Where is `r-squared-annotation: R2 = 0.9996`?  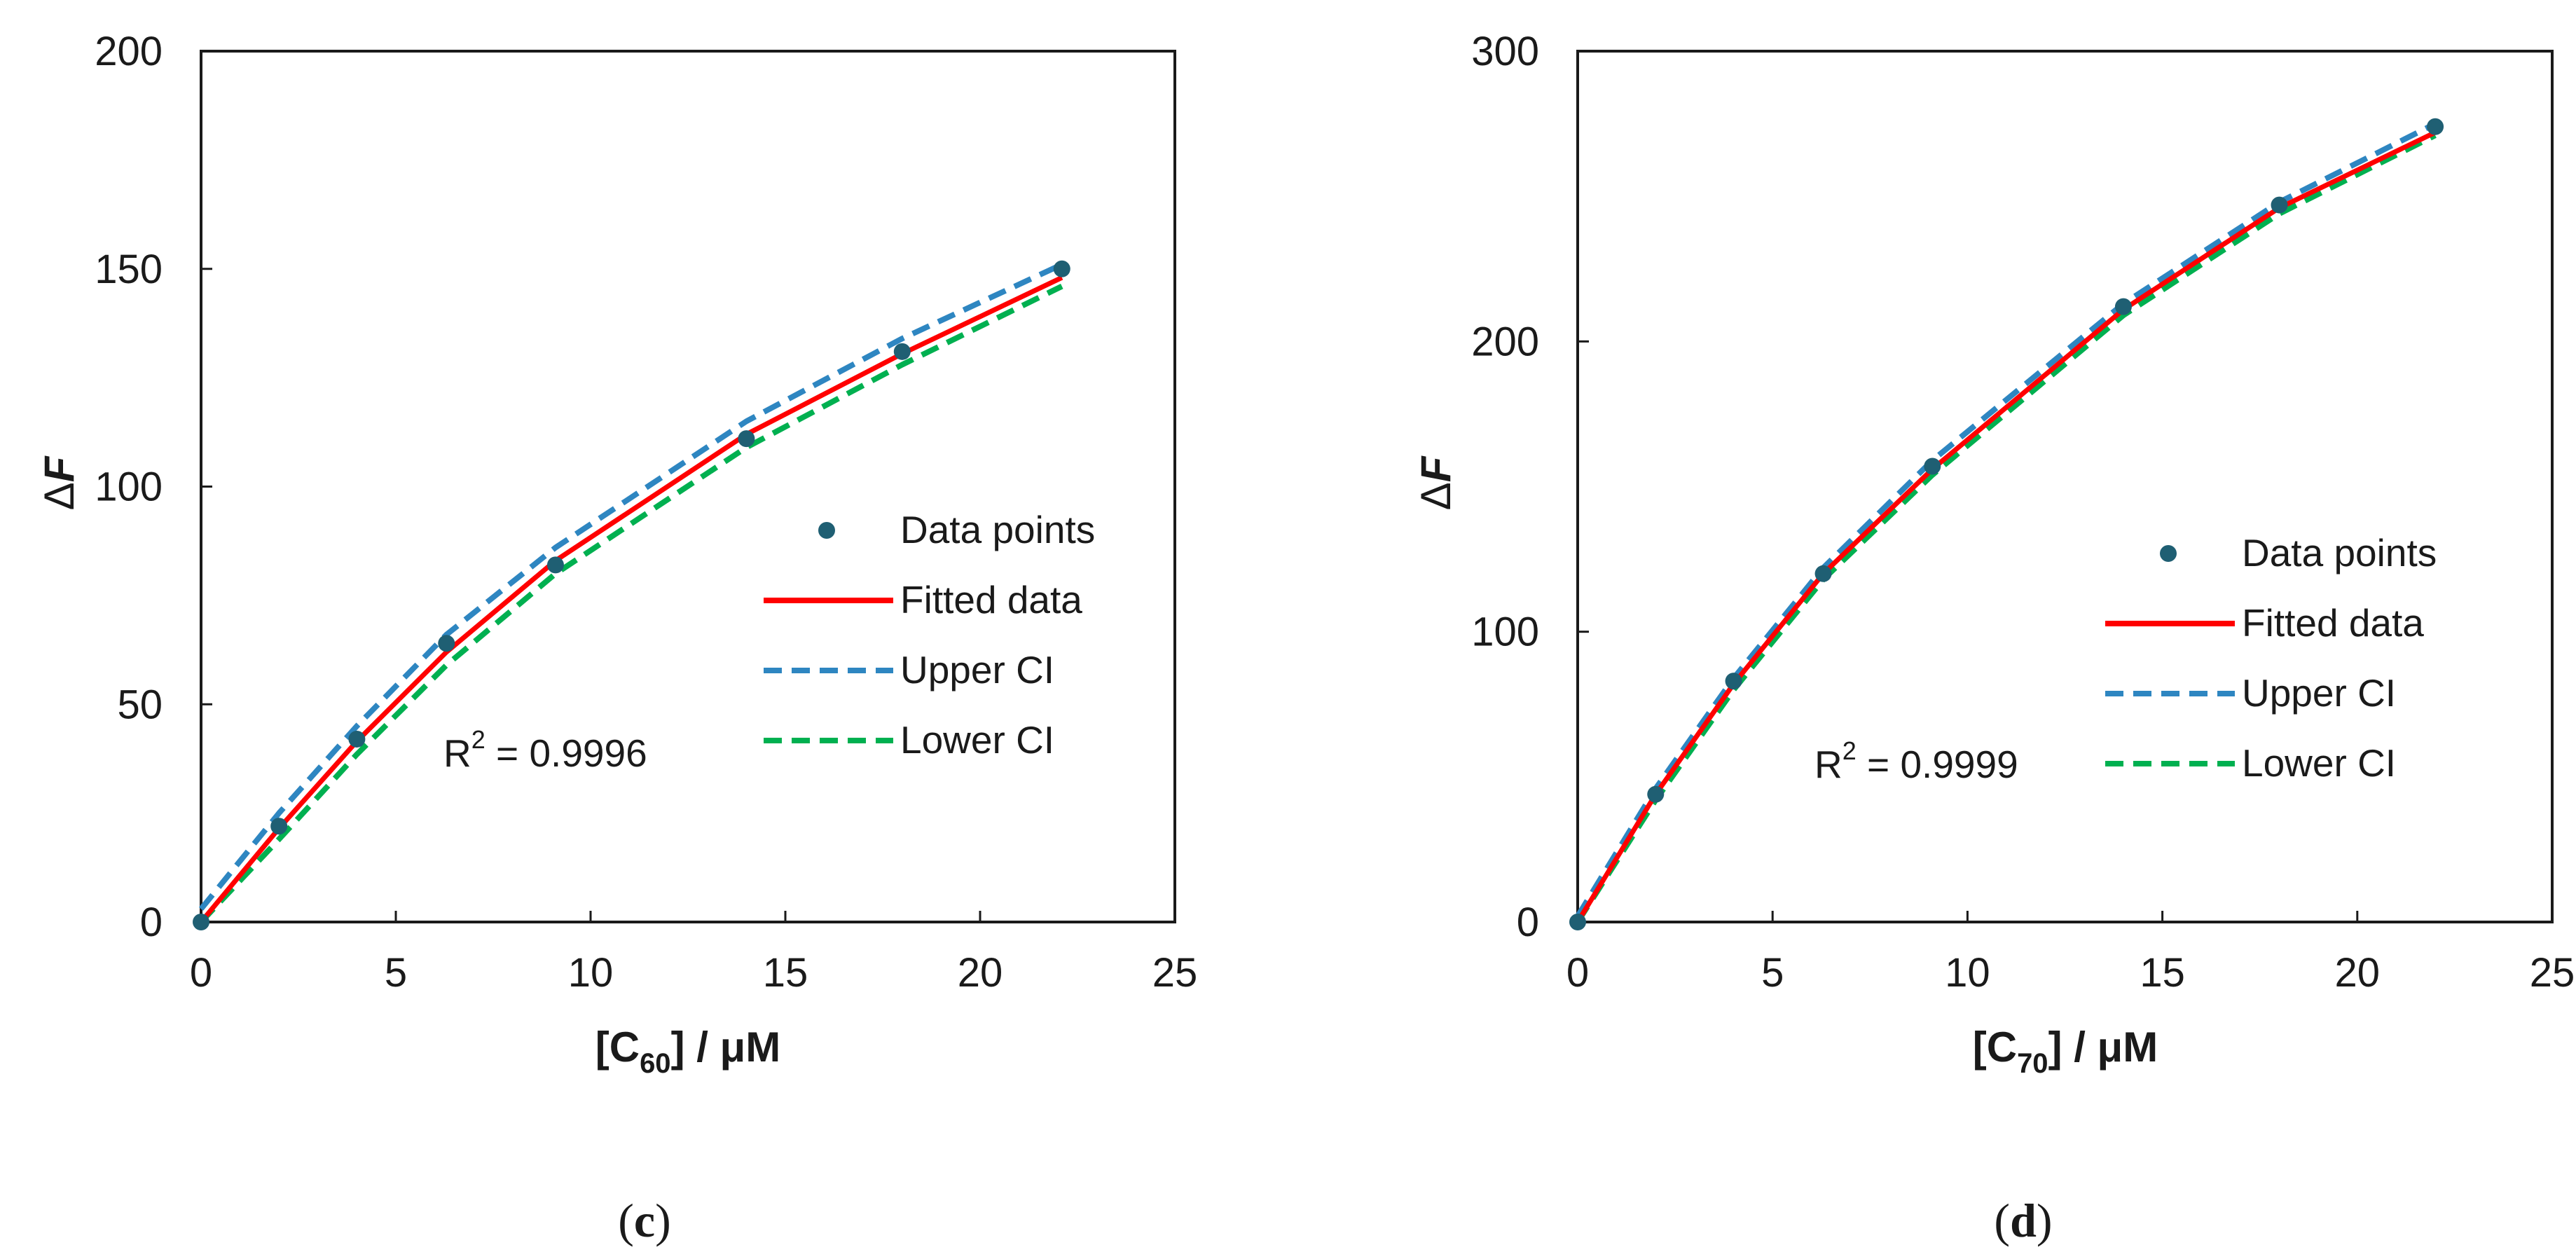 r-squared-annotation: R2 = 0.9996 is located at coordinates (545, 750).